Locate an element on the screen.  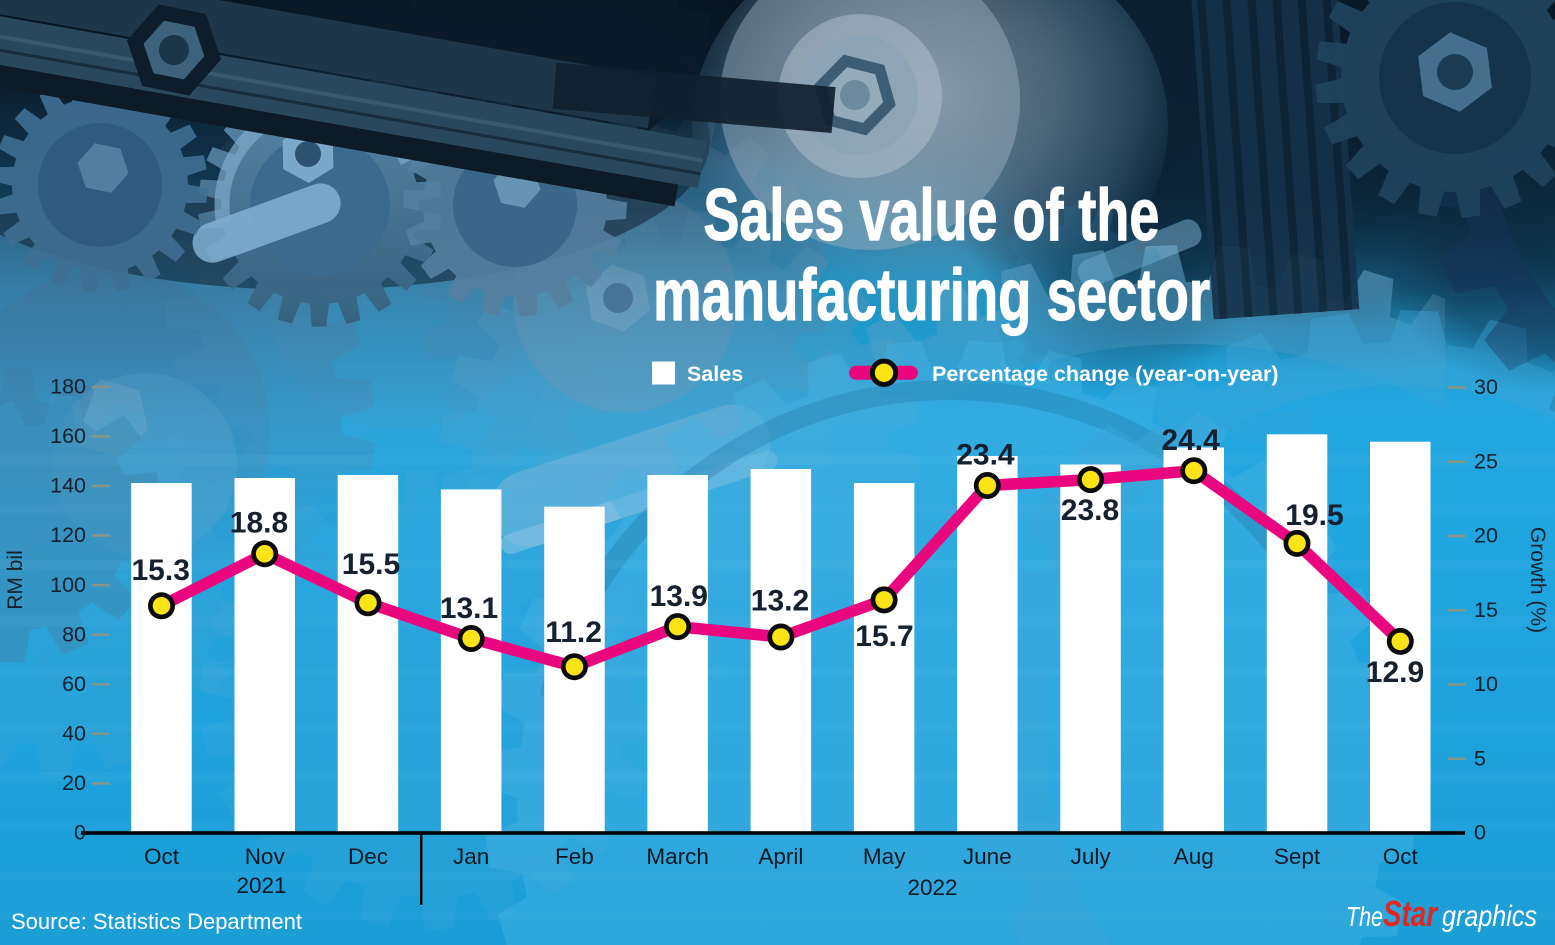
svg-text: June is located at coordinates (987, 856).